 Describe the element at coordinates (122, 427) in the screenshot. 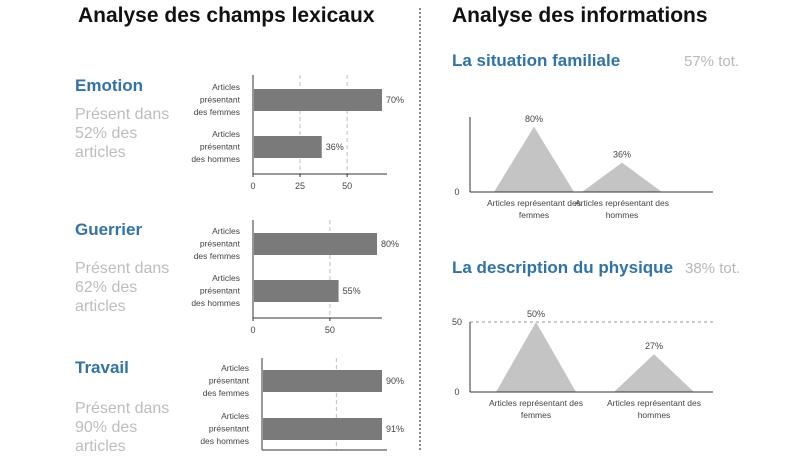

I see `travail-presence-text: Présent dans 90% des articles` at that location.